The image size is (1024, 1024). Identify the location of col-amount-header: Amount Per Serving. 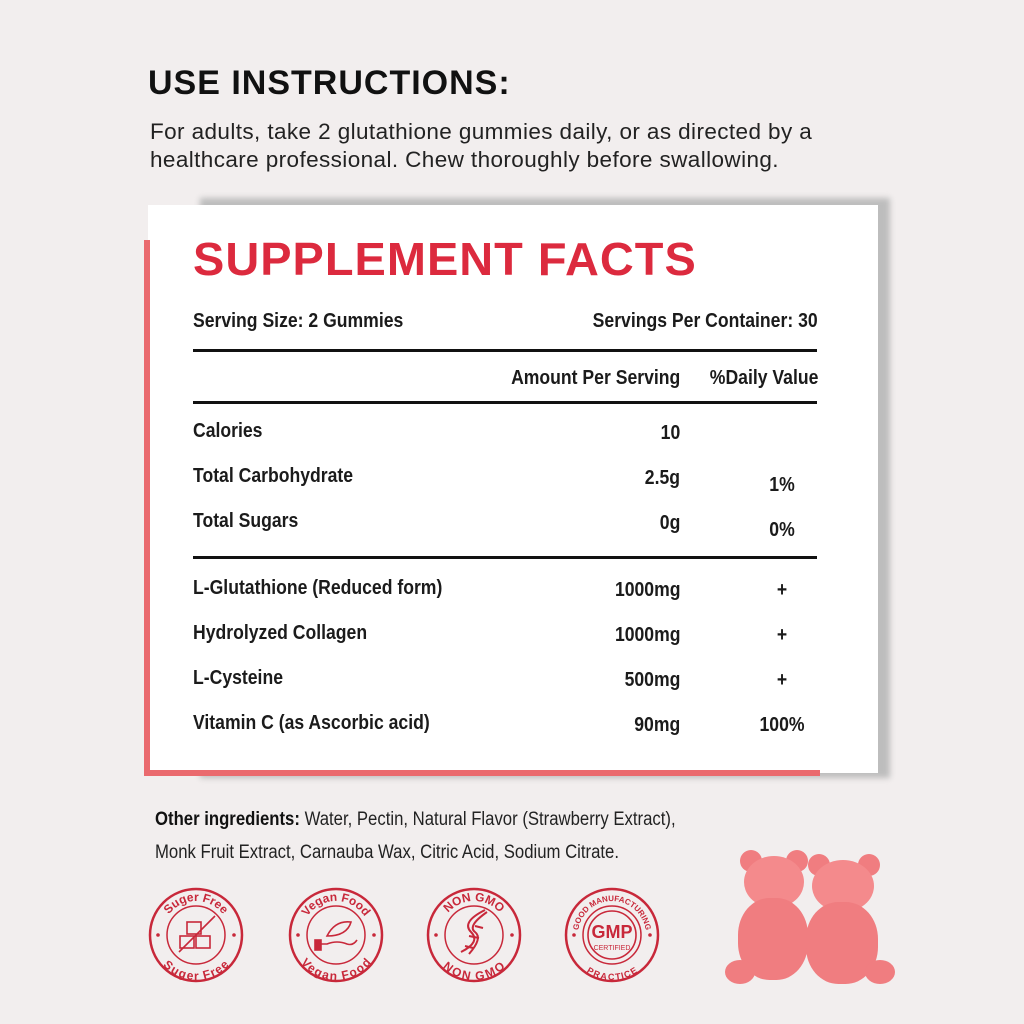
(595, 378).